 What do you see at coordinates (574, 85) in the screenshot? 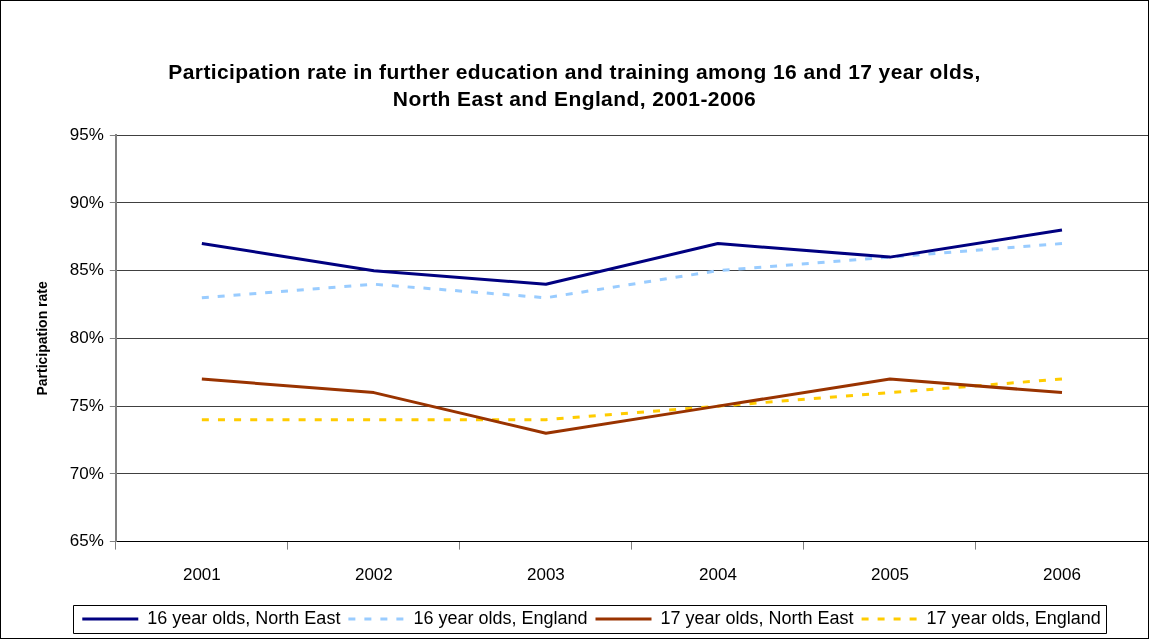
I see `chart-title: Participation rate in further education and training among 16 and 17 year olds, North East and England, 2001-2006` at bounding box center [574, 85].